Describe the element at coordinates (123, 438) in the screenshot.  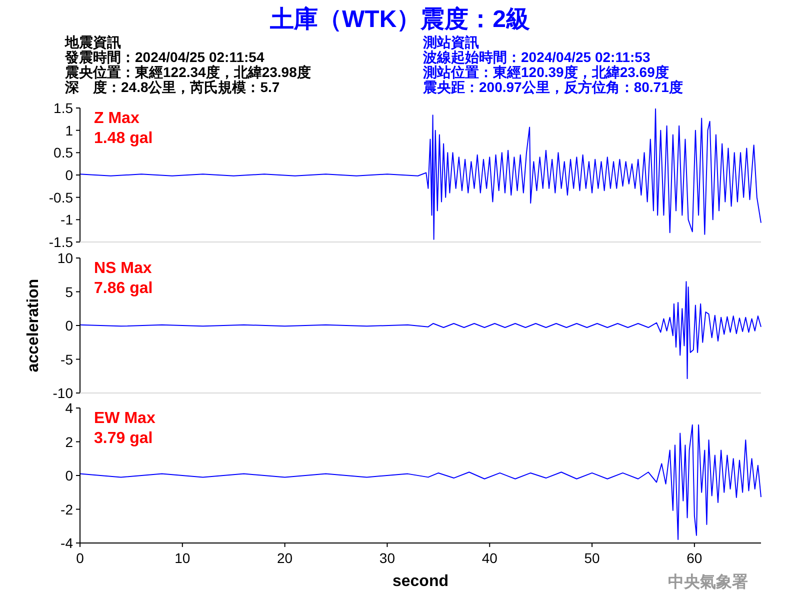
I see `annotation: 3.79 gal` at that location.